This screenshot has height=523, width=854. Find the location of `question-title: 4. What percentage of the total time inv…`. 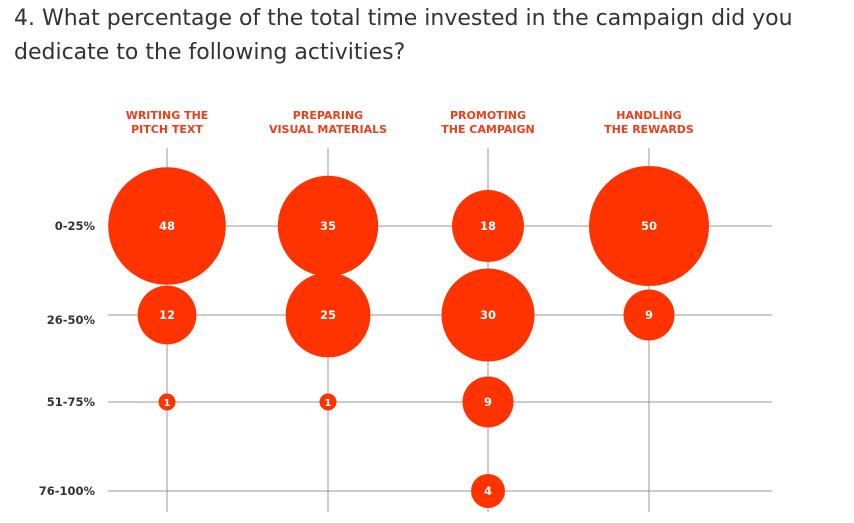

question-title: 4. What percentage of the total time inv… is located at coordinates (403, 35).